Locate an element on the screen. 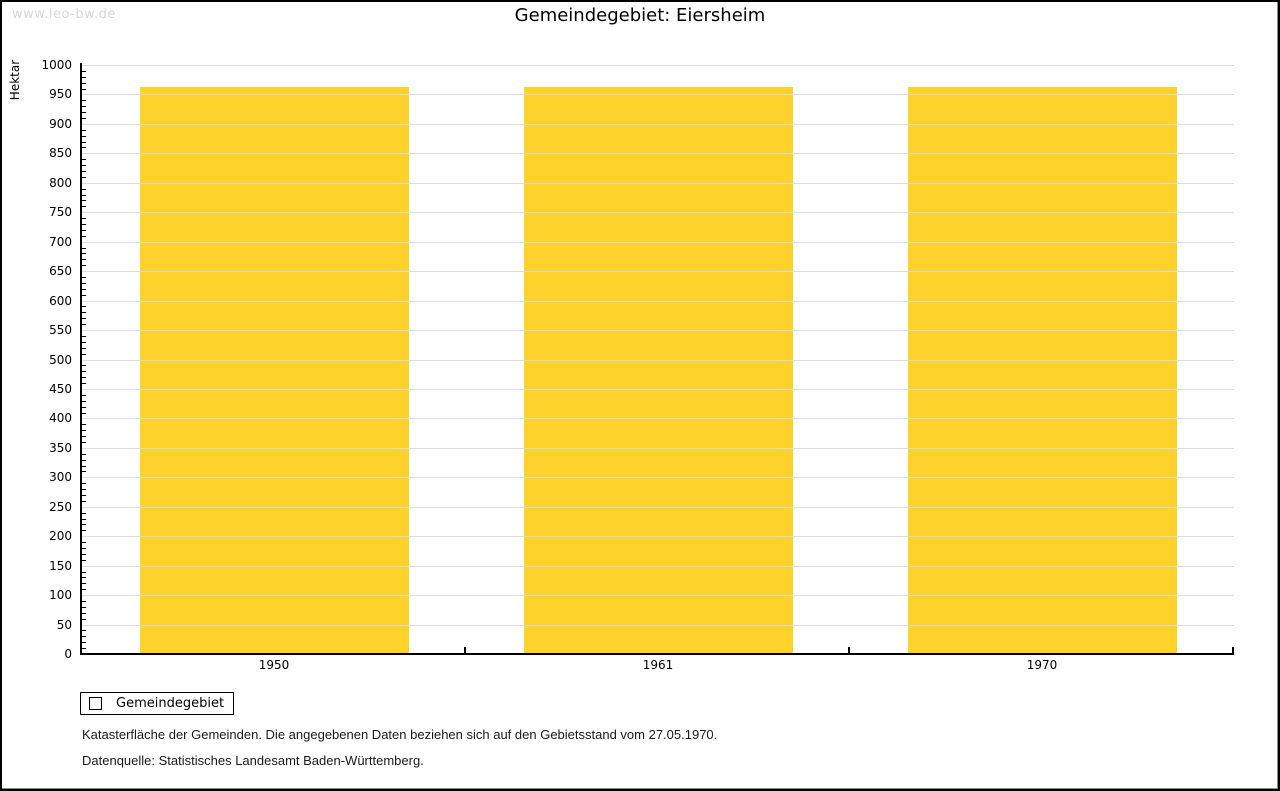 The image size is (1280, 791). y-tick-label-100: 100 is located at coordinates (60, 595).